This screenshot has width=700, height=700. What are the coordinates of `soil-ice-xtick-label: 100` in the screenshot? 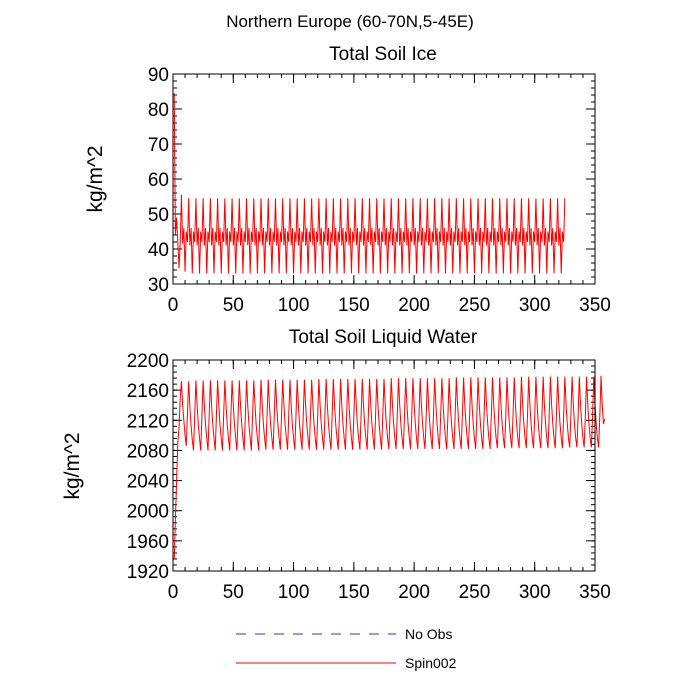 It's located at (294, 305).